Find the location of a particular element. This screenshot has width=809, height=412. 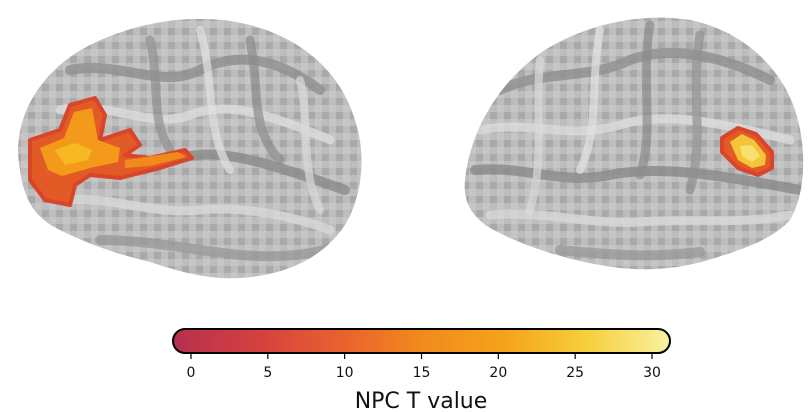

colorbar-ticks: 0 5 10 15 20 25 30 is located at coordinates (424, 367).